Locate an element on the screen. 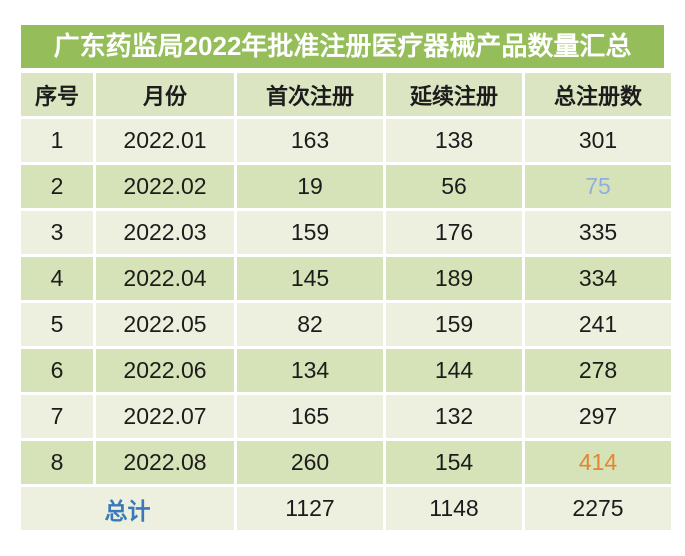  header-cell-month: 月份 is located at coordinates (165, 94).